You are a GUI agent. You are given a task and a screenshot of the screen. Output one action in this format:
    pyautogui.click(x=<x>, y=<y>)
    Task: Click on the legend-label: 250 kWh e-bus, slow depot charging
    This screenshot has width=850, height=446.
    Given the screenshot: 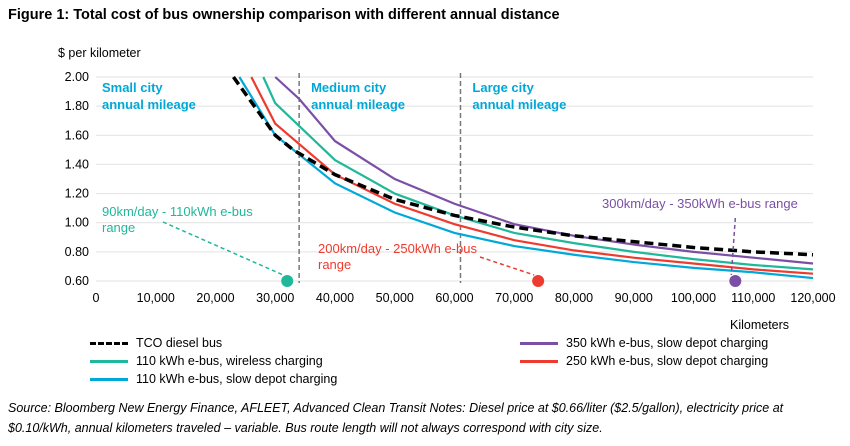 What is the action you would take?
    pyautogui.click(x=667, y=361)
    